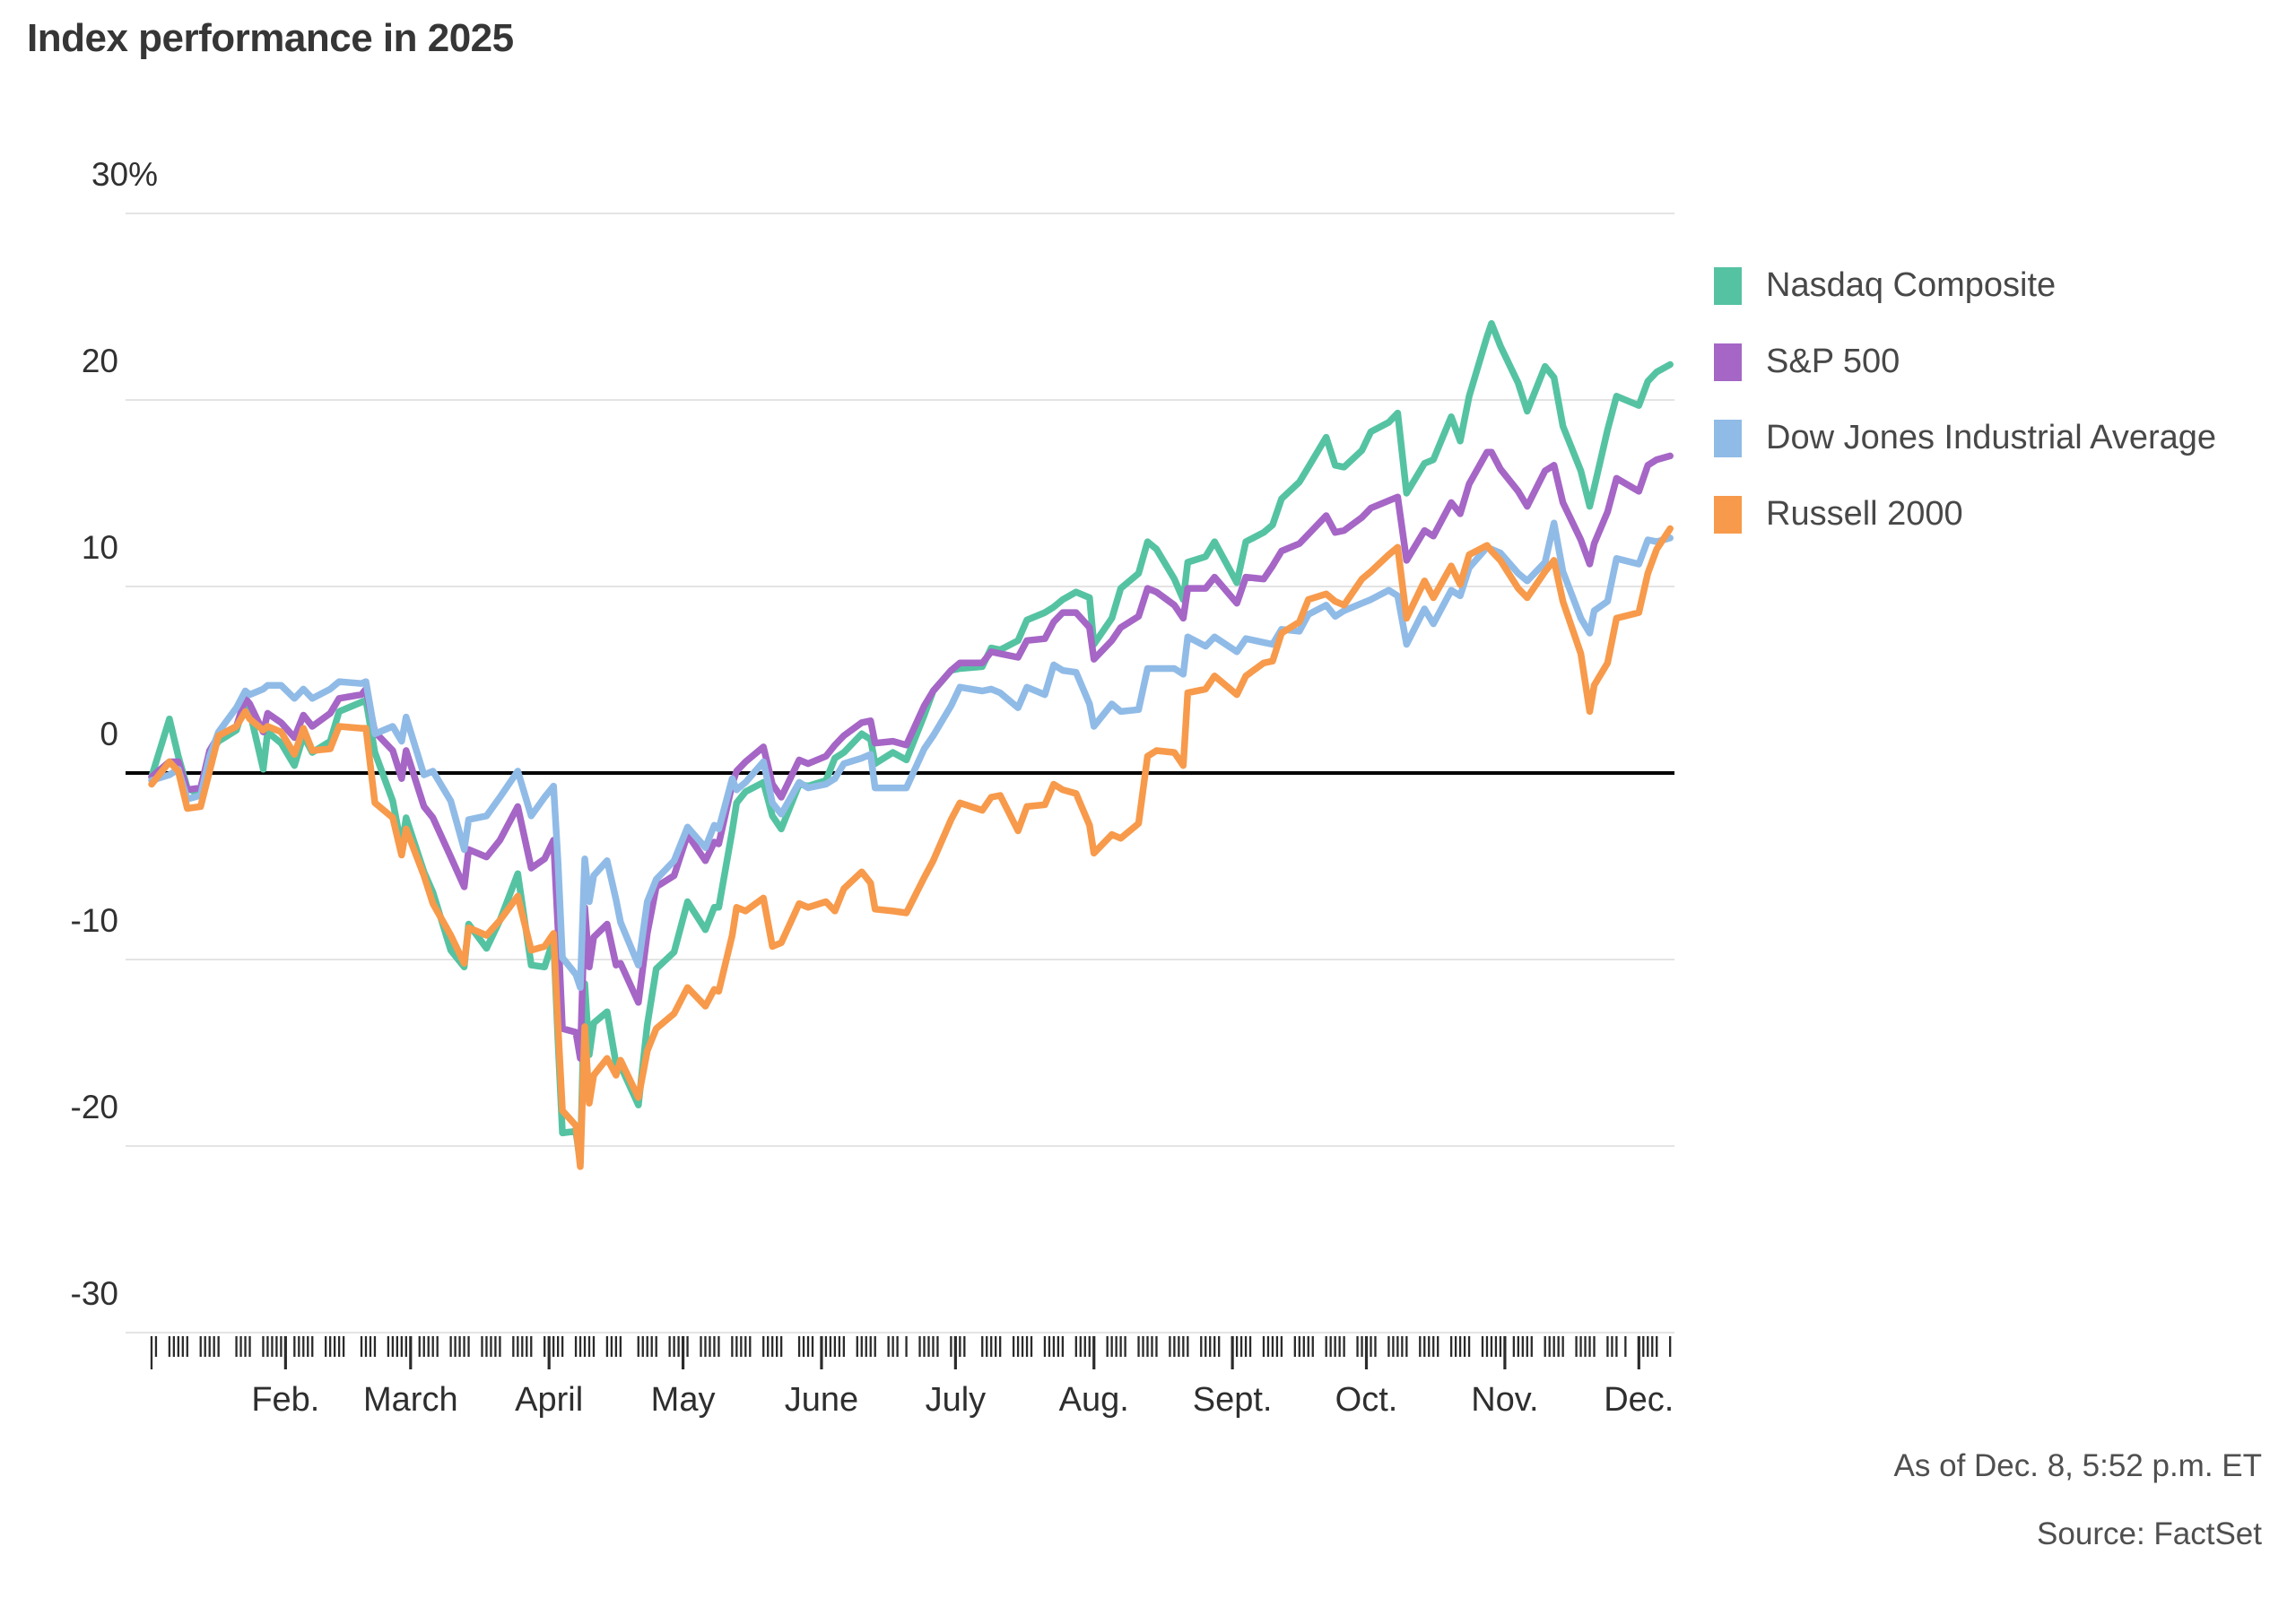  I want to click on legend-item-sp500: S&P 500, so click(1992, 362).